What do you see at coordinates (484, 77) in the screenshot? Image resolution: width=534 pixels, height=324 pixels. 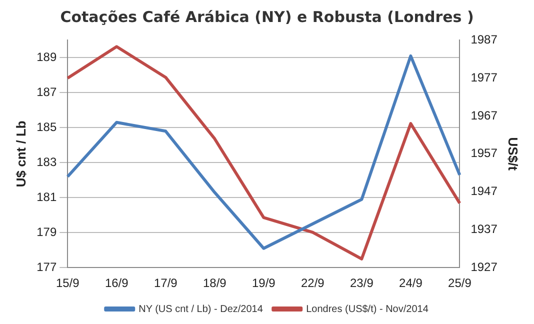 I see `y2-tick-label: 1977` at bounding box center [484, 77].